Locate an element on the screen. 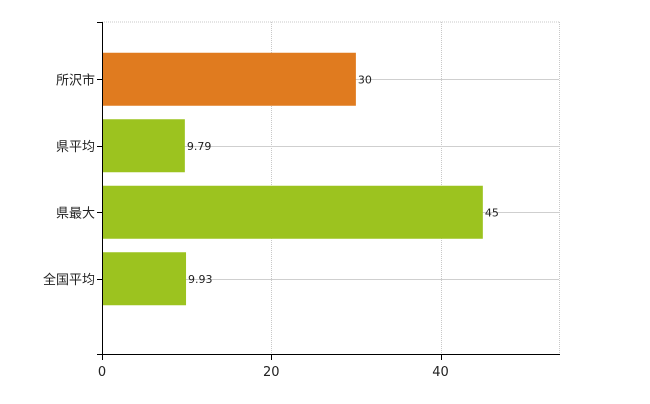 The width and height of the screenshot is (650, 404). x-tick-label: 40 is located at coordinates (440, 372).